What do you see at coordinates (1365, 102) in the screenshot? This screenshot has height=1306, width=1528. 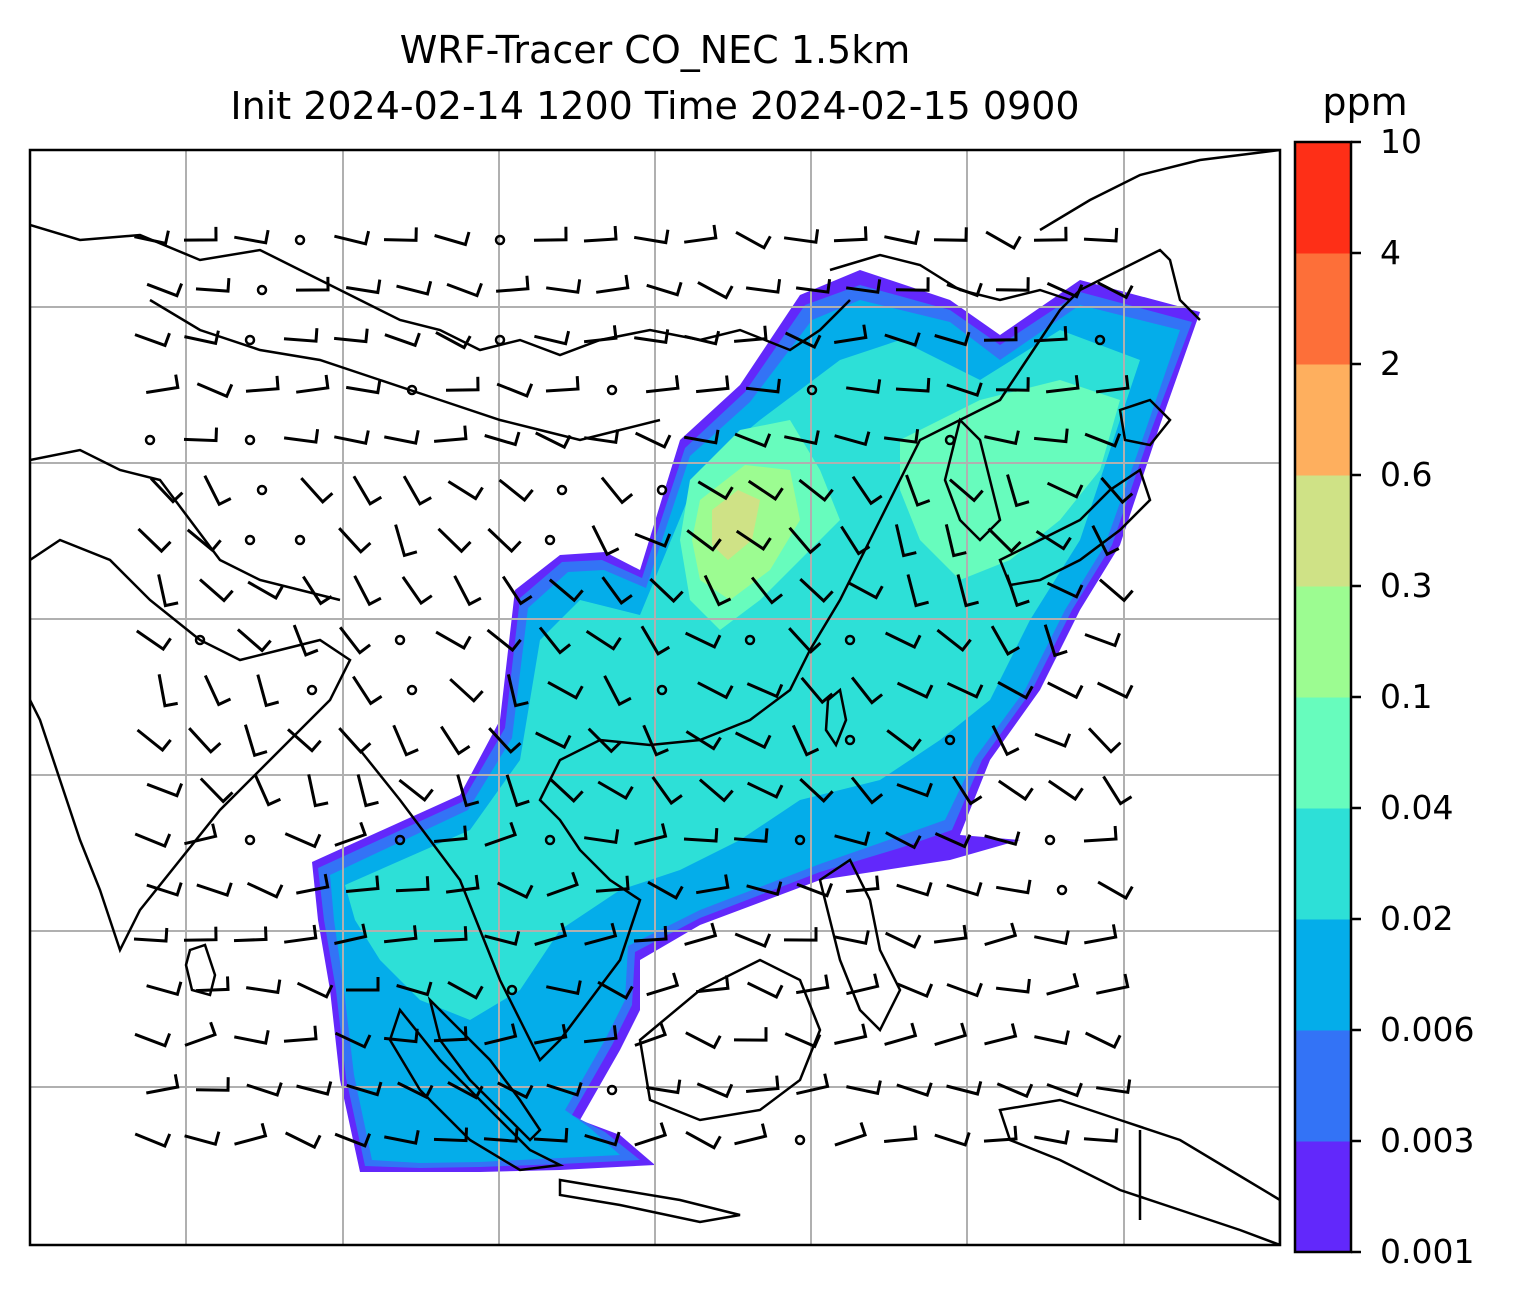 I see `colorbar-unit-label: ppm` at bounding box center [1365, 102].